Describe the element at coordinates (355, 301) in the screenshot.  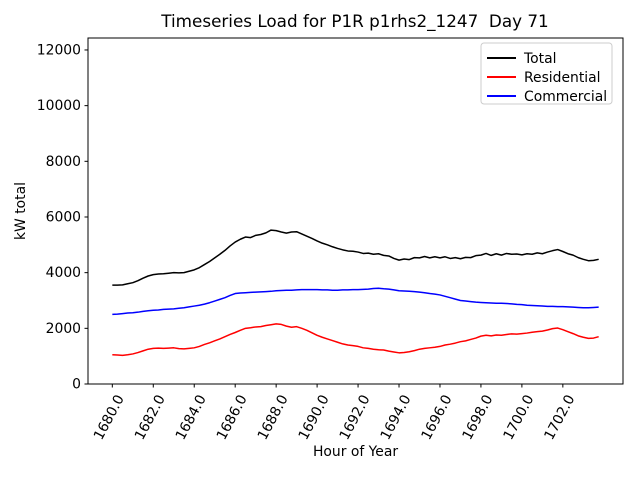
I see `series-line-commercial` at that location.